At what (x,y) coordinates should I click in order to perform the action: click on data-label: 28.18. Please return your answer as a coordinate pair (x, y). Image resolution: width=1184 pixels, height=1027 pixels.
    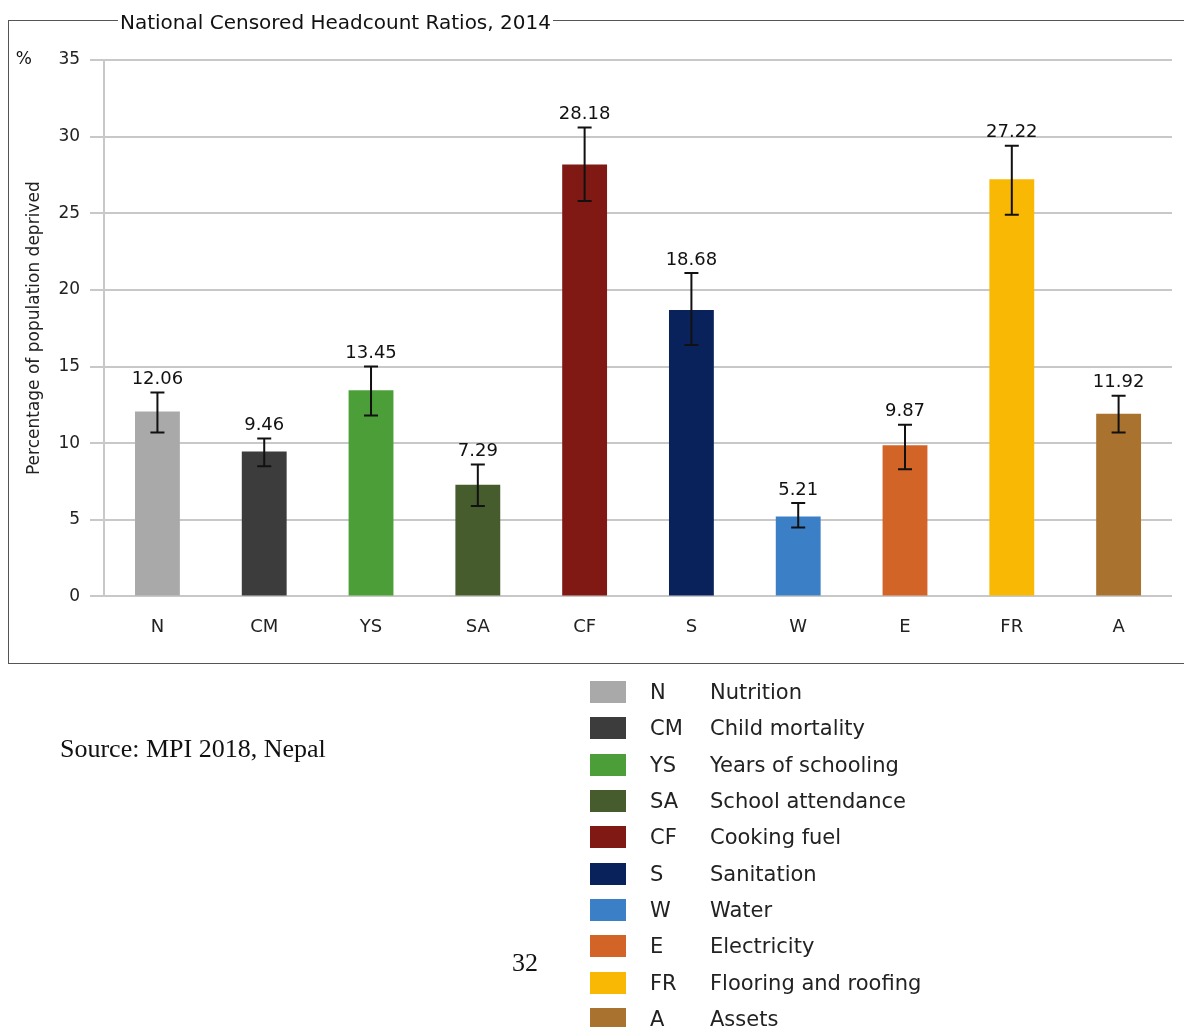
    Looking at the image, I should click on (584, 113).